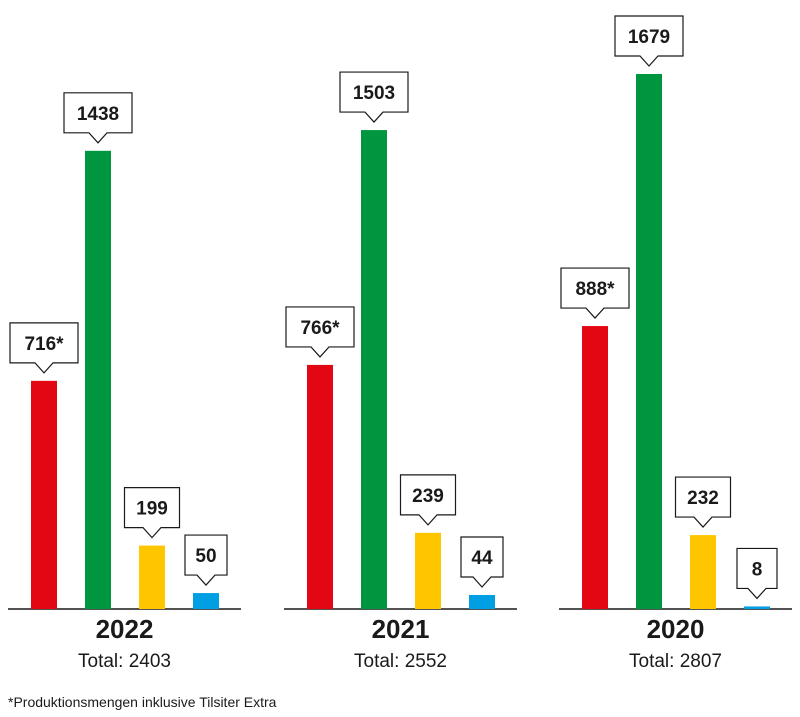  I want to click on data-label-2021-2: 1503, so click(374, 93).